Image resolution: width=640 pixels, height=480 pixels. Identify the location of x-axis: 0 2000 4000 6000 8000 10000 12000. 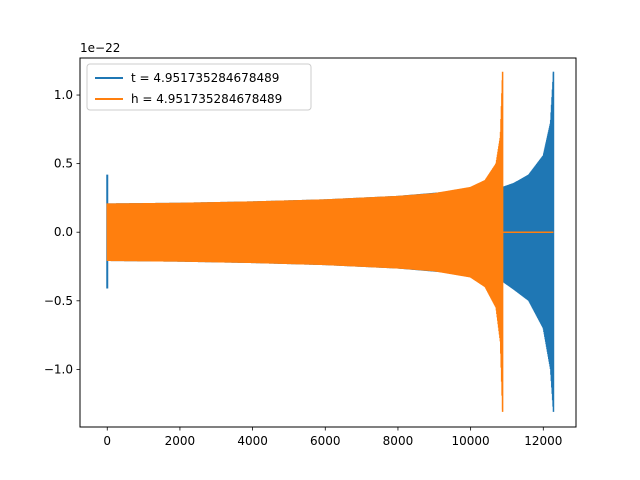
(332, 437).